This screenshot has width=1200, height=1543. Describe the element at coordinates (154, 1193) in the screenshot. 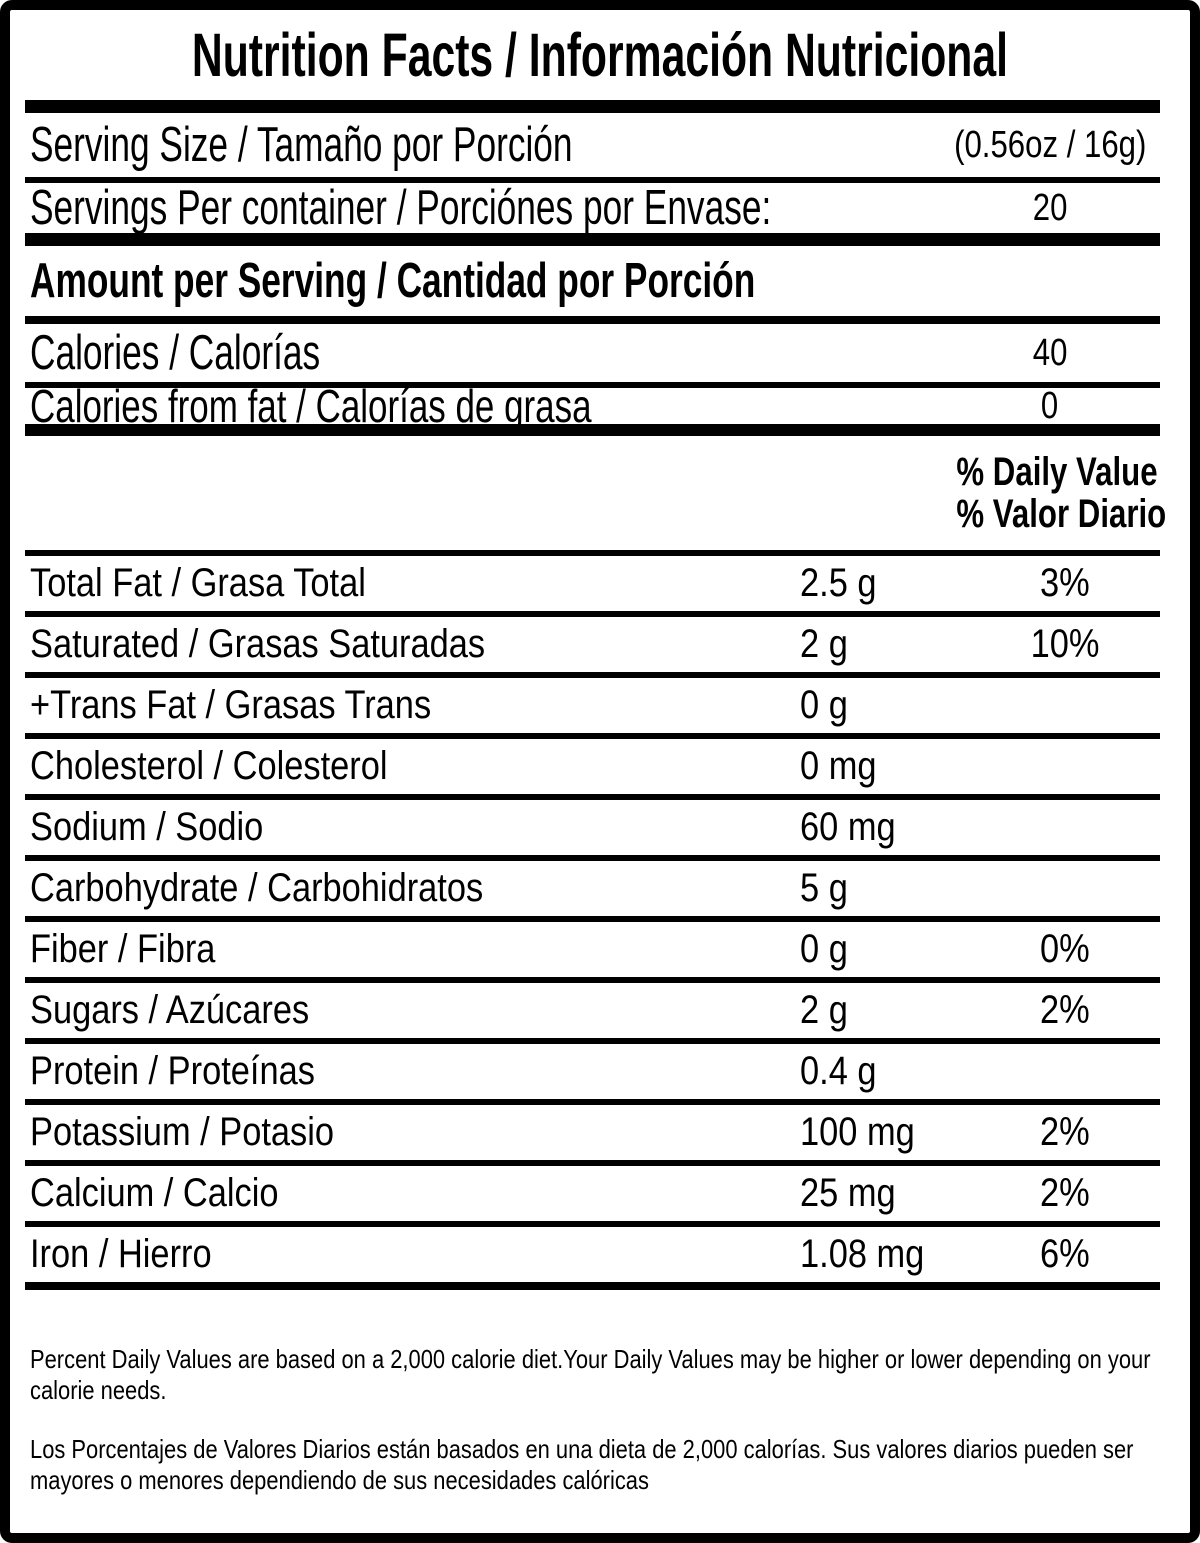

I see `nutrient-label: Calcium / Calcio` at that location.